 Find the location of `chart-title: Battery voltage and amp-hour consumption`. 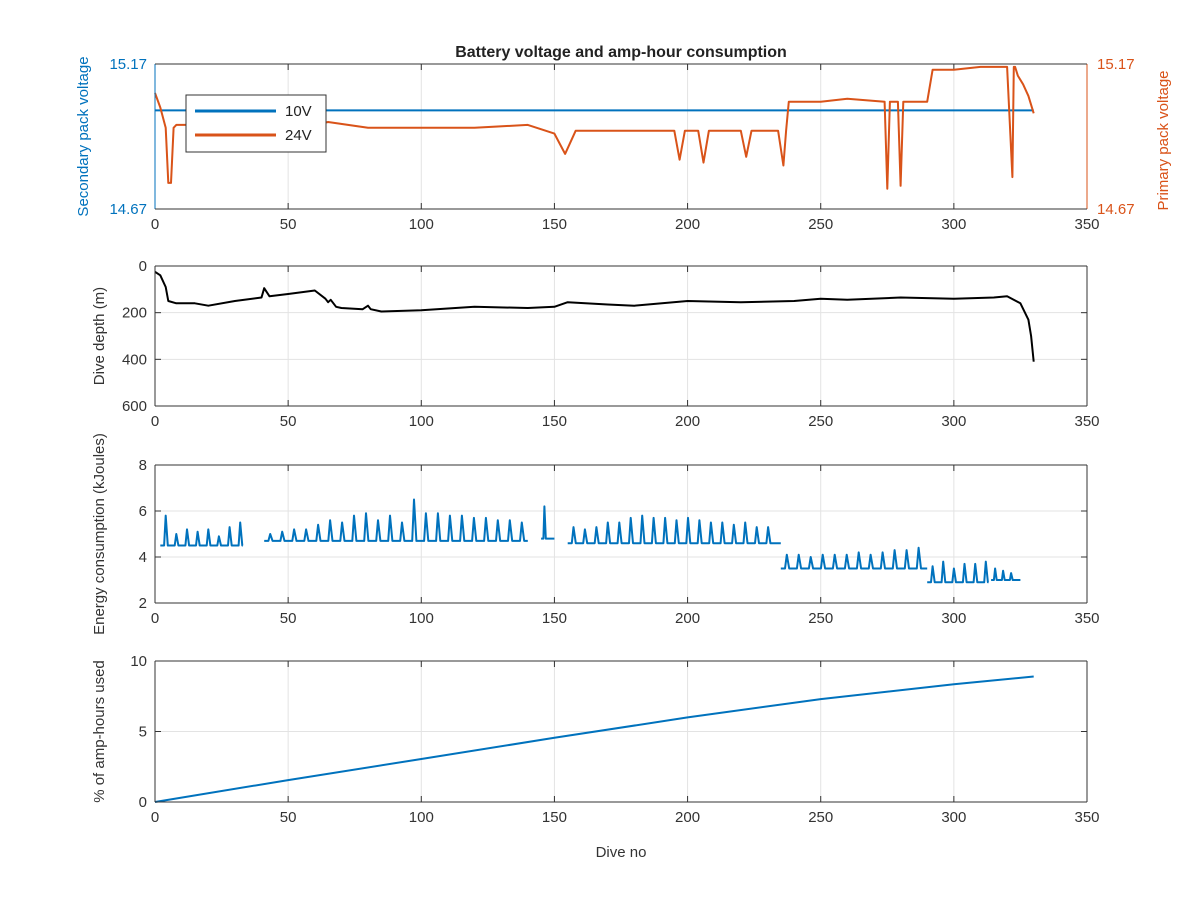

chart-title: Battery voltage and amp-hour consumption is located at coordinates (621, 52).